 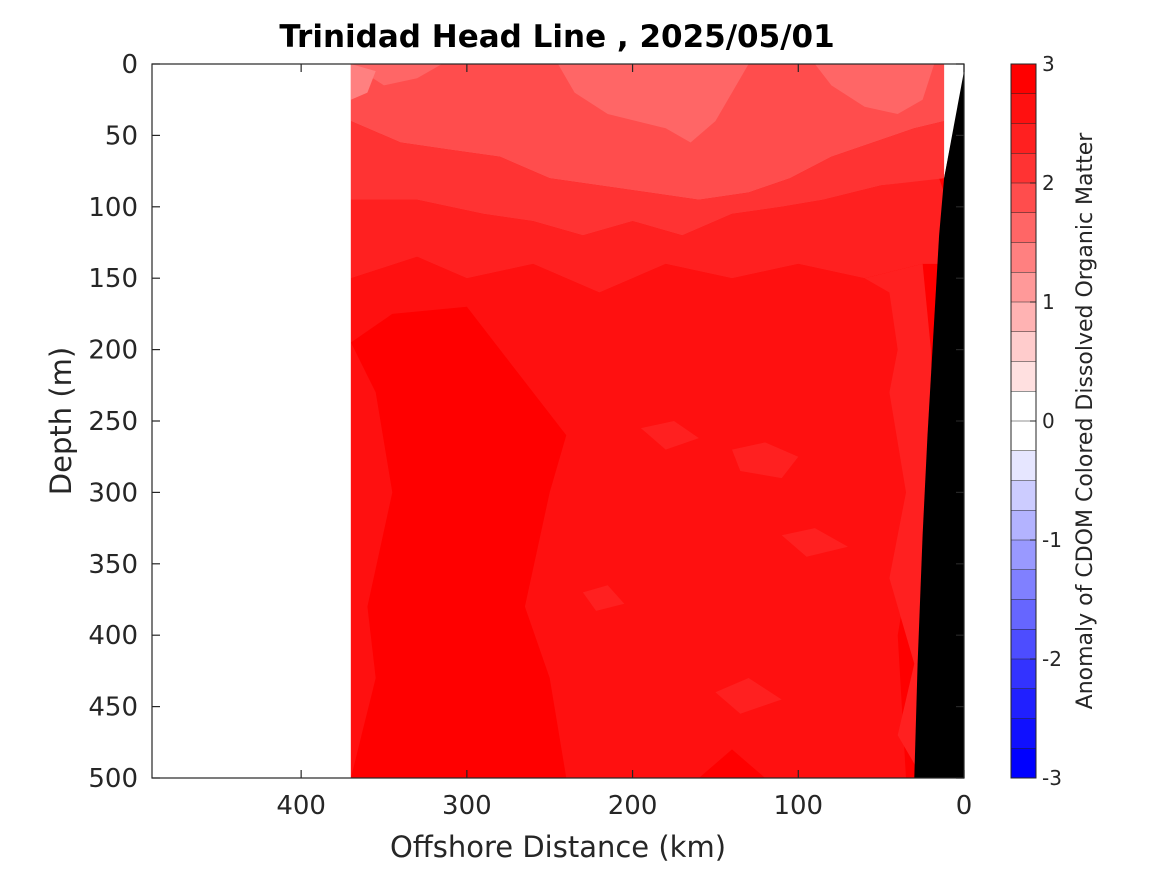 I want to click on y-tick-label: 350, so click(x=113, y=565).